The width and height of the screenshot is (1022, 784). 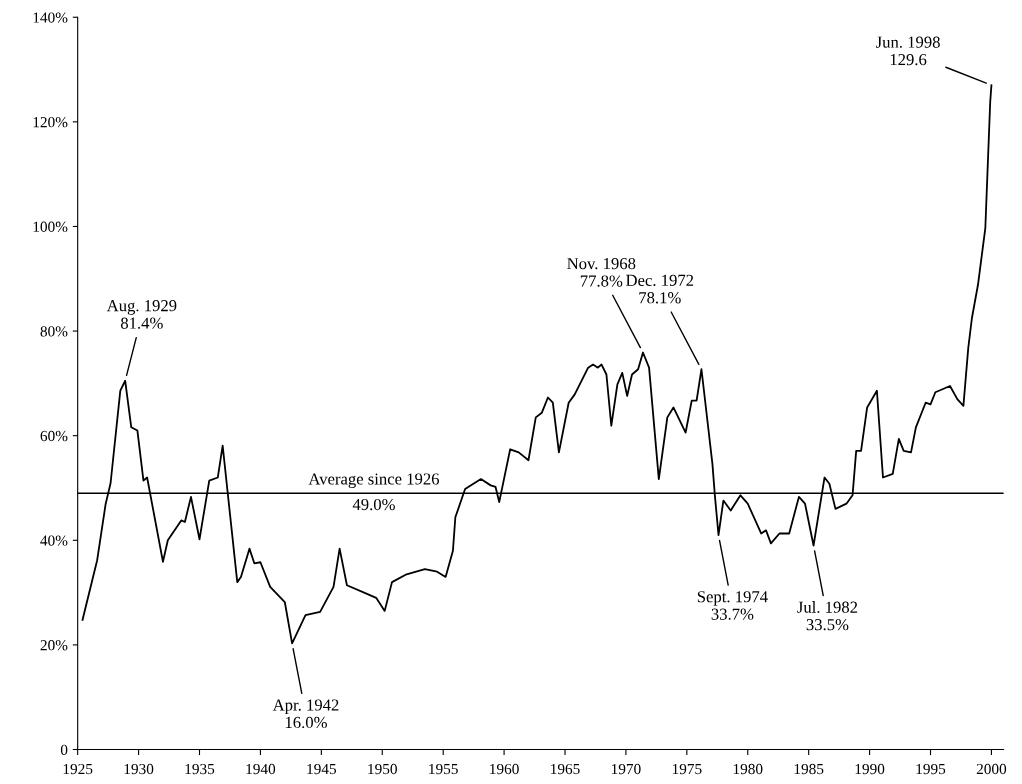 I want to click on x-tick-label: 1930, so click(x=139, y=769).